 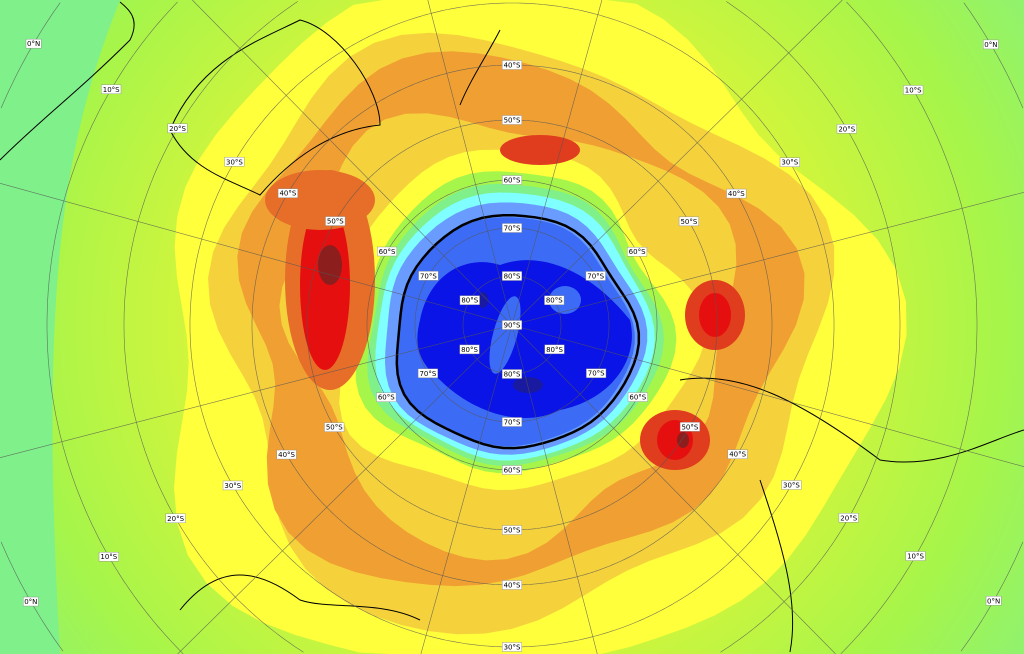 I want to click on latitude-label: 90°S, so click(x=512, y=325).